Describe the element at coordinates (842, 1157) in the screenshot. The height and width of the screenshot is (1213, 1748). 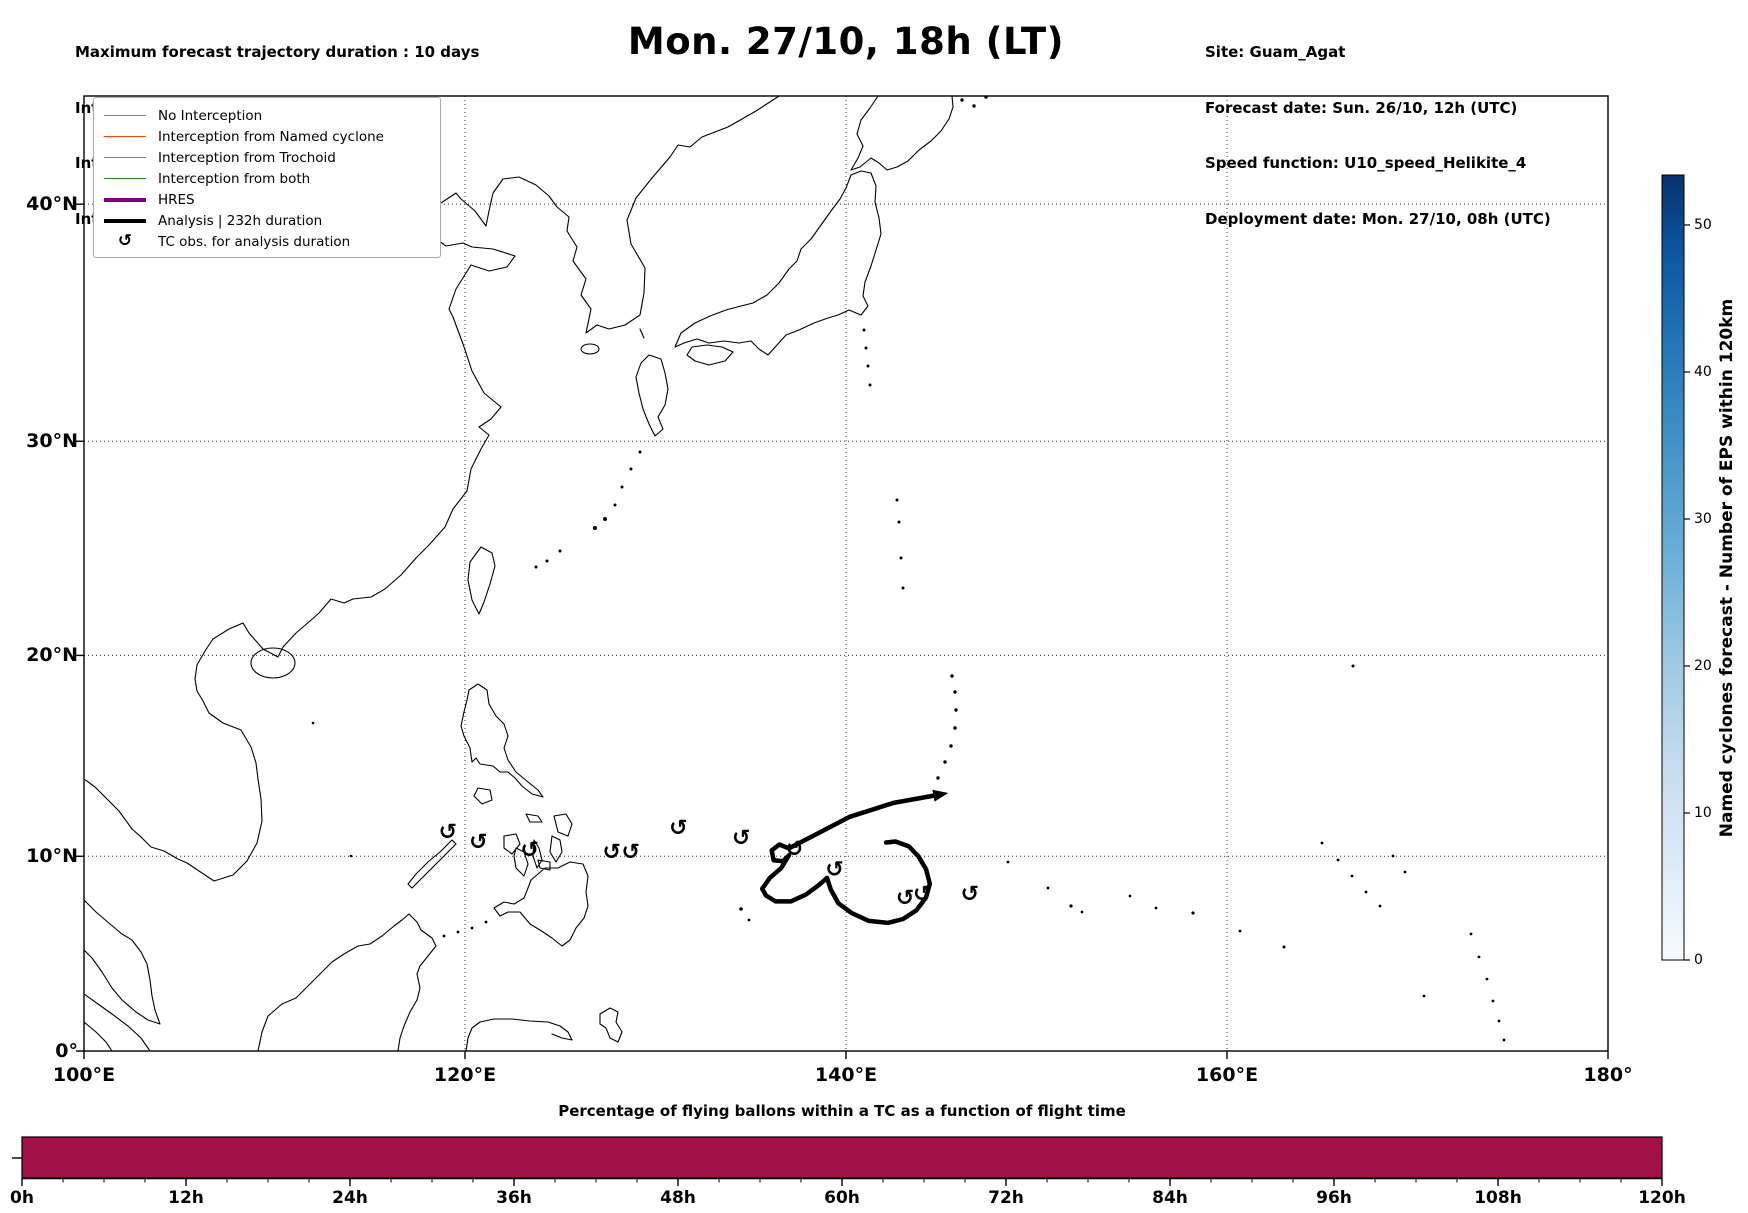
I see `flight-time-bar` at that location.